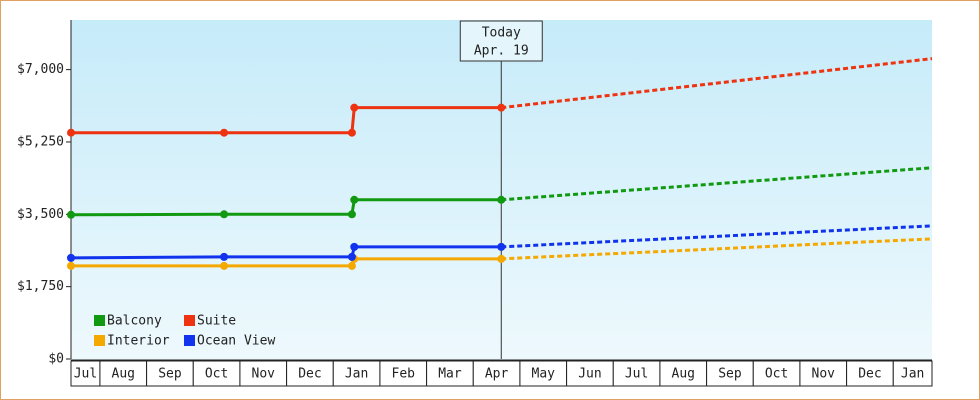 Image resolution: width=980 pixels, height=400 pixels. I want to click on y-tick-label: $1,750, so click(40, 286).